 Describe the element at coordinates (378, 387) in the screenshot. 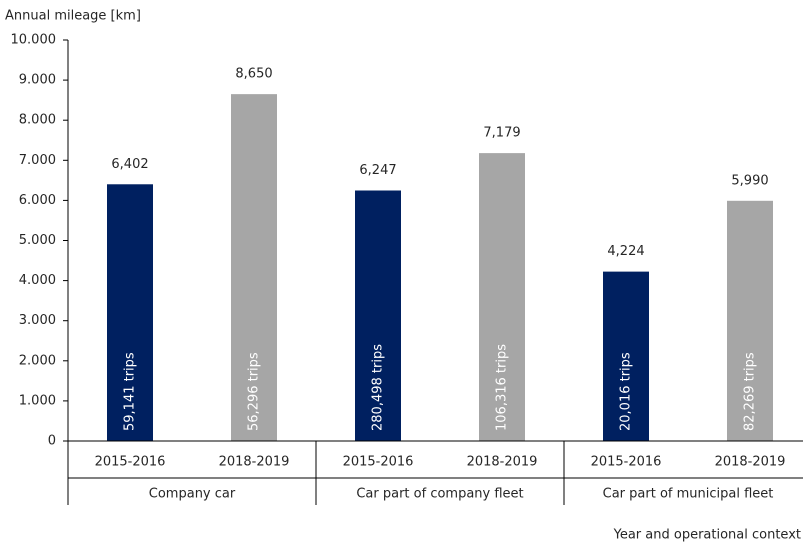

I see `bar-label: 280,498 trips` at that location.